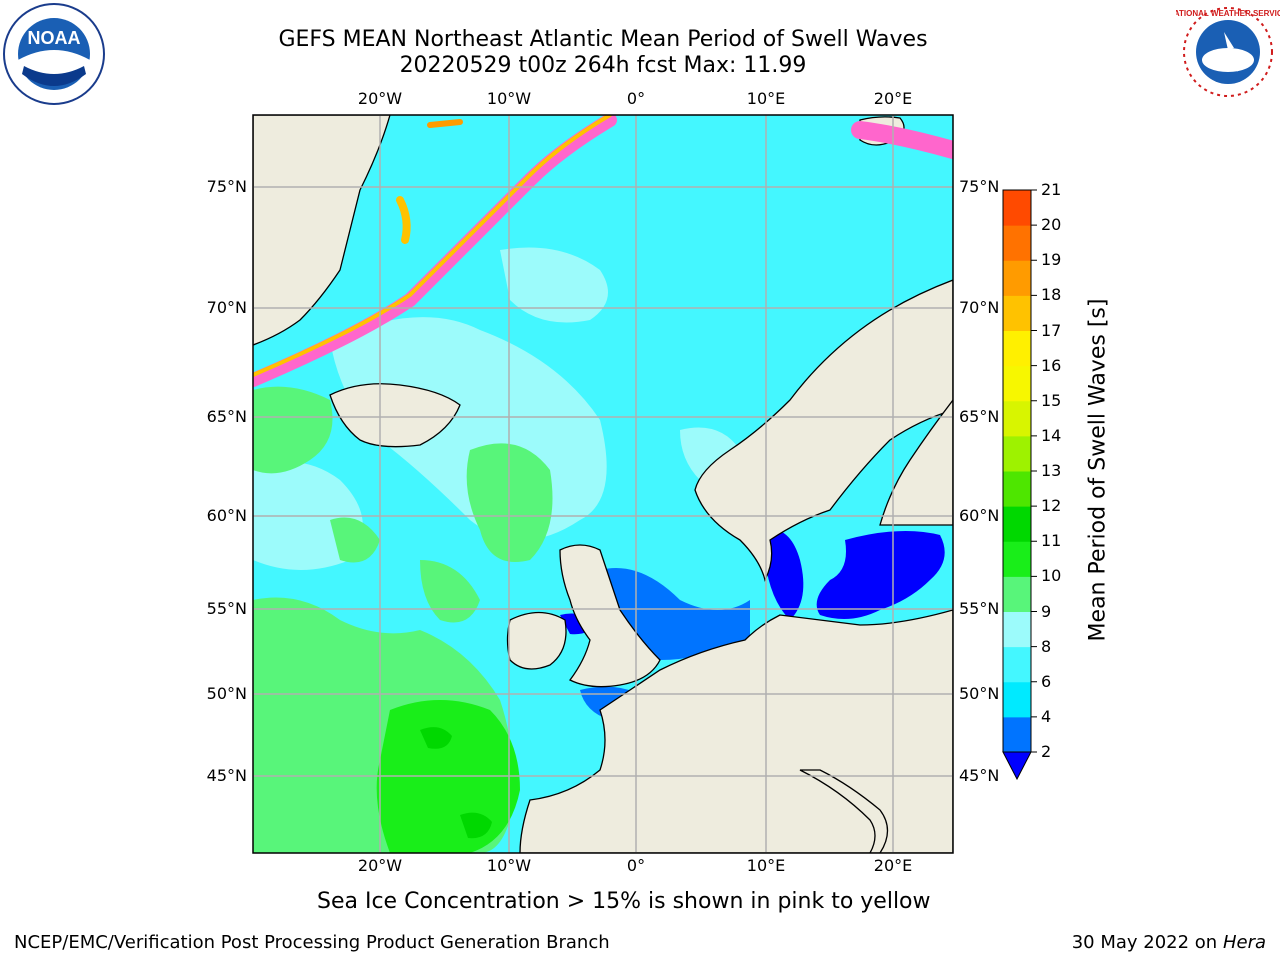 The image size is (1280, 960). What do you see at coordinates (979, 416) in the screenshot?
I see `lat-label-right: 65°N` at bounding box center [979, 416].